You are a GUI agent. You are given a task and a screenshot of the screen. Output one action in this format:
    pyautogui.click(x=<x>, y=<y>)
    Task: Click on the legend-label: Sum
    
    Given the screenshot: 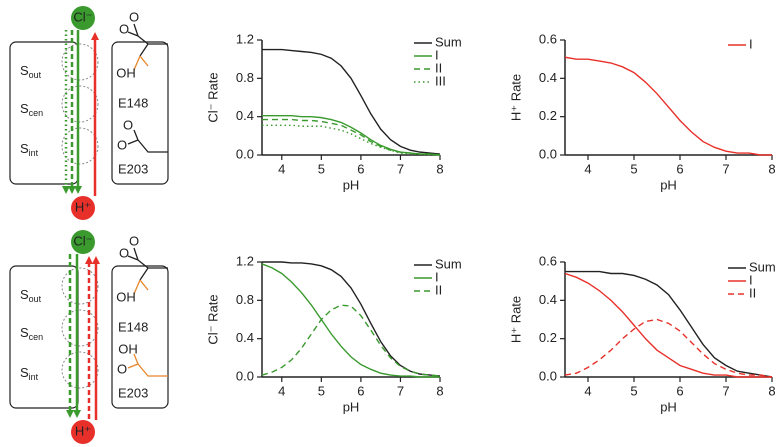 What is the action you would take?
    pyautogui.click(x=448, y=41)
    